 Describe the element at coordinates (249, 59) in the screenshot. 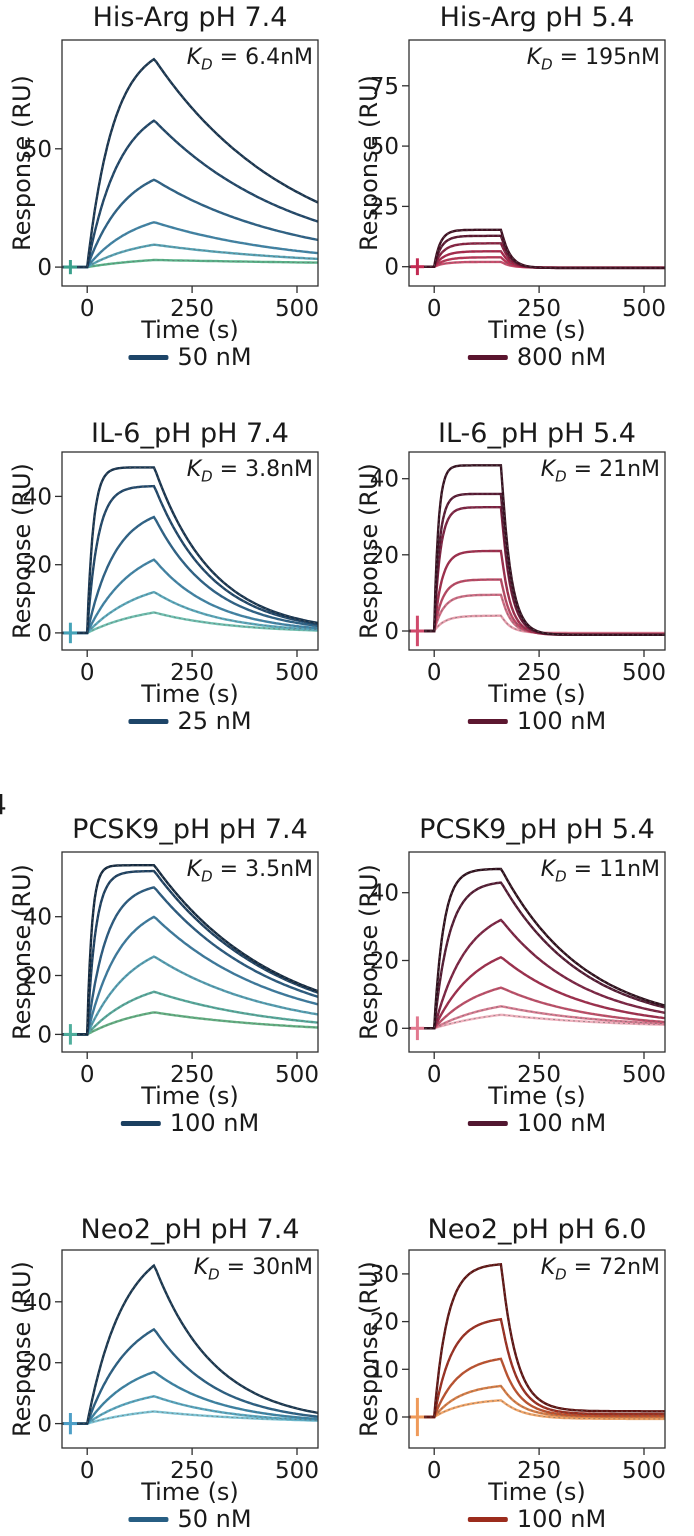

I see `kd-annotation: KD = 6.4nM` at that location.